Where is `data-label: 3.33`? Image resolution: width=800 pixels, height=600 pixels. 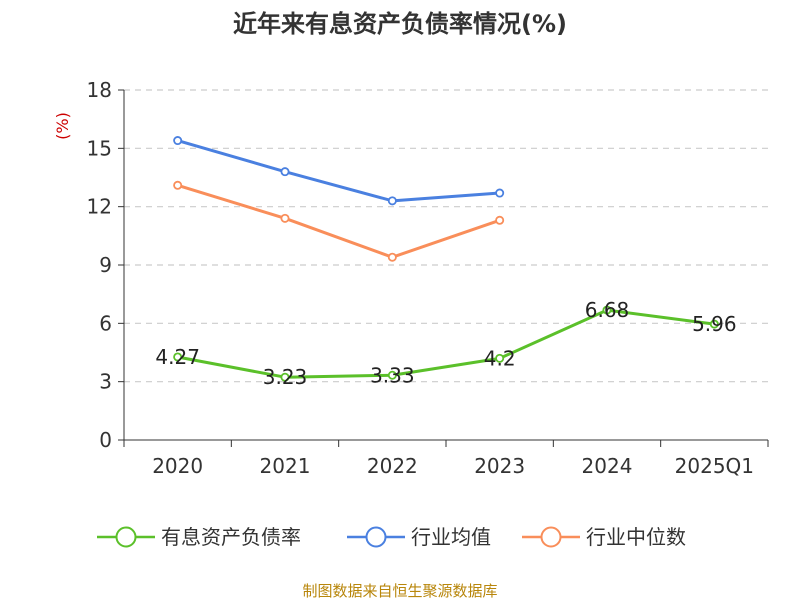
data-label: 3.33 is located at coordinates (392, 375).